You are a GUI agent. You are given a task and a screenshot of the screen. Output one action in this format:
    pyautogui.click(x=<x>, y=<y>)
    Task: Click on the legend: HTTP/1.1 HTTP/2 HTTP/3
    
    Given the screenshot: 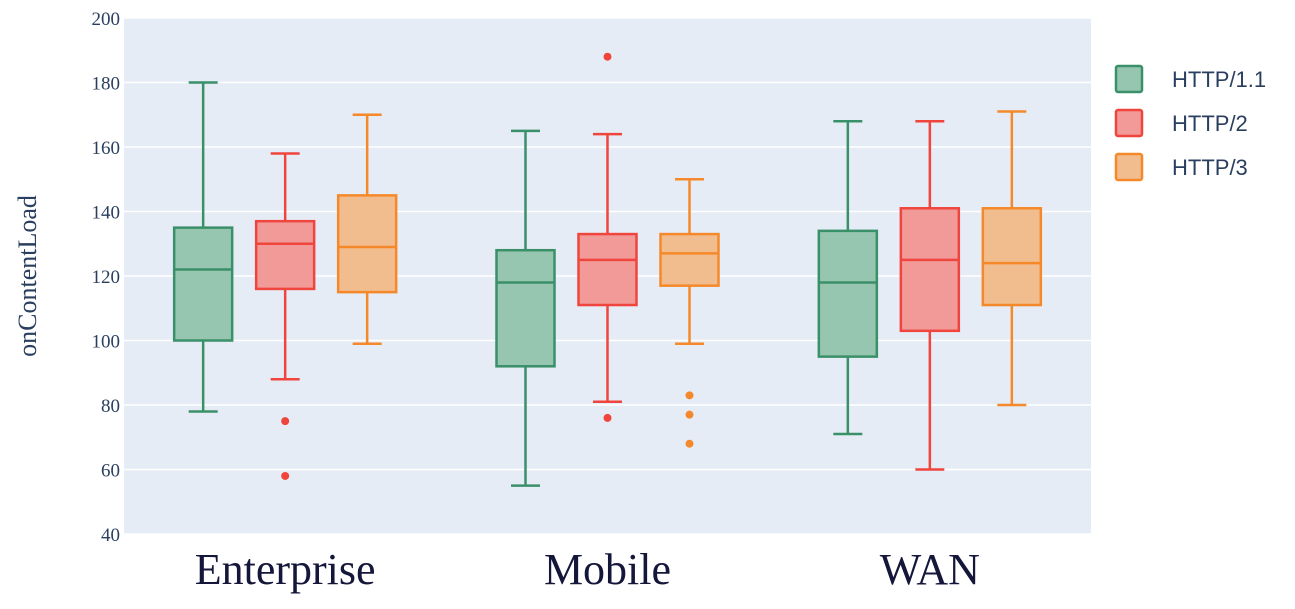 What is the action you would take?
    pyautogui.click(x=1190, y=123)
    